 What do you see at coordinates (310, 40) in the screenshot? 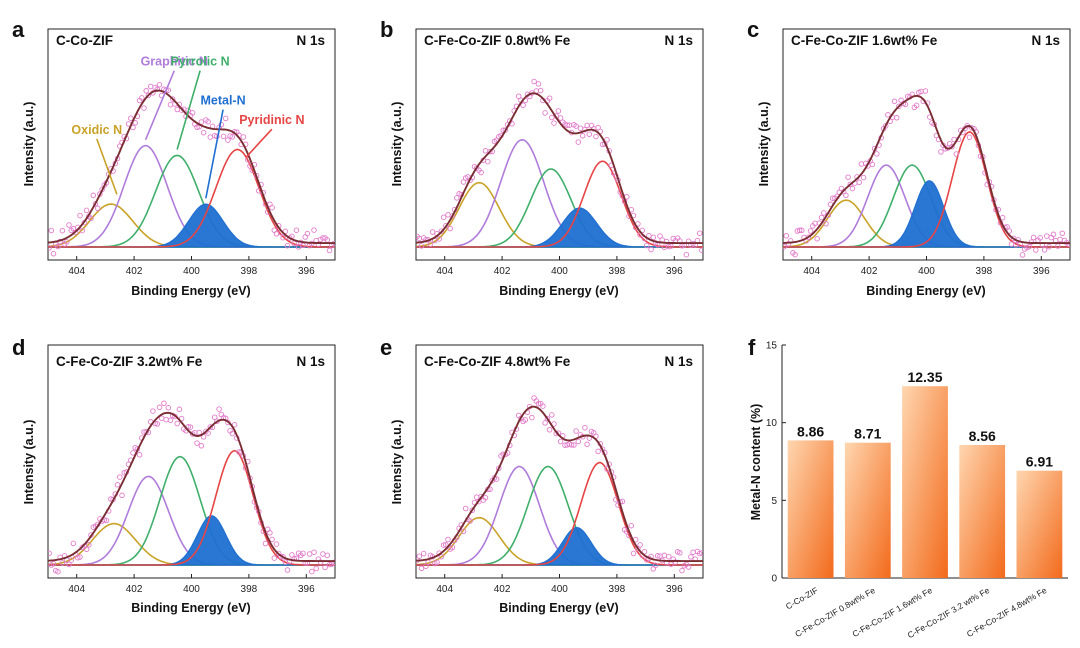
I see `region-tag: N 1s` at bounding box center [310, 40].